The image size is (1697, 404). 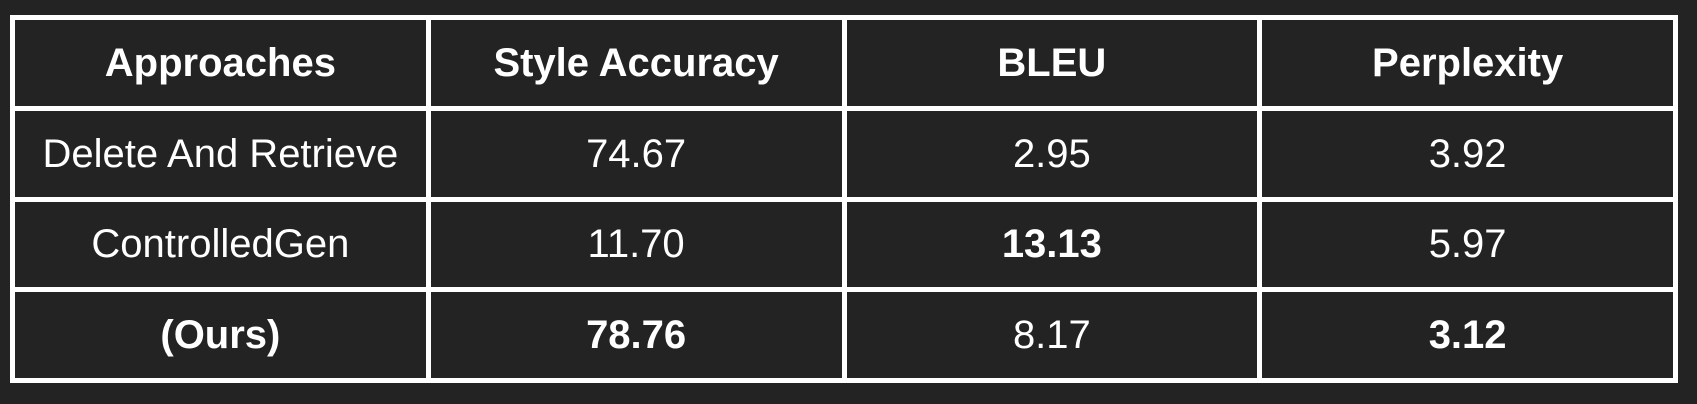 I want to click on row-1-approach: Delete And Retrieve, so click(x=220, y=153).